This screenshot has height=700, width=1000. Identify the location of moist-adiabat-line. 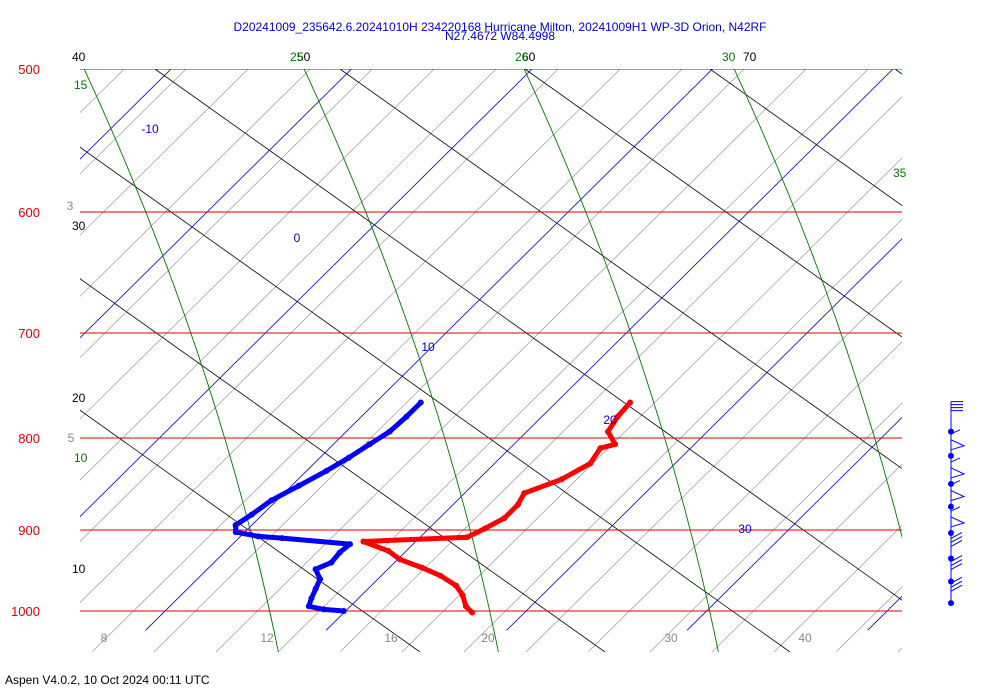
(817, 304).